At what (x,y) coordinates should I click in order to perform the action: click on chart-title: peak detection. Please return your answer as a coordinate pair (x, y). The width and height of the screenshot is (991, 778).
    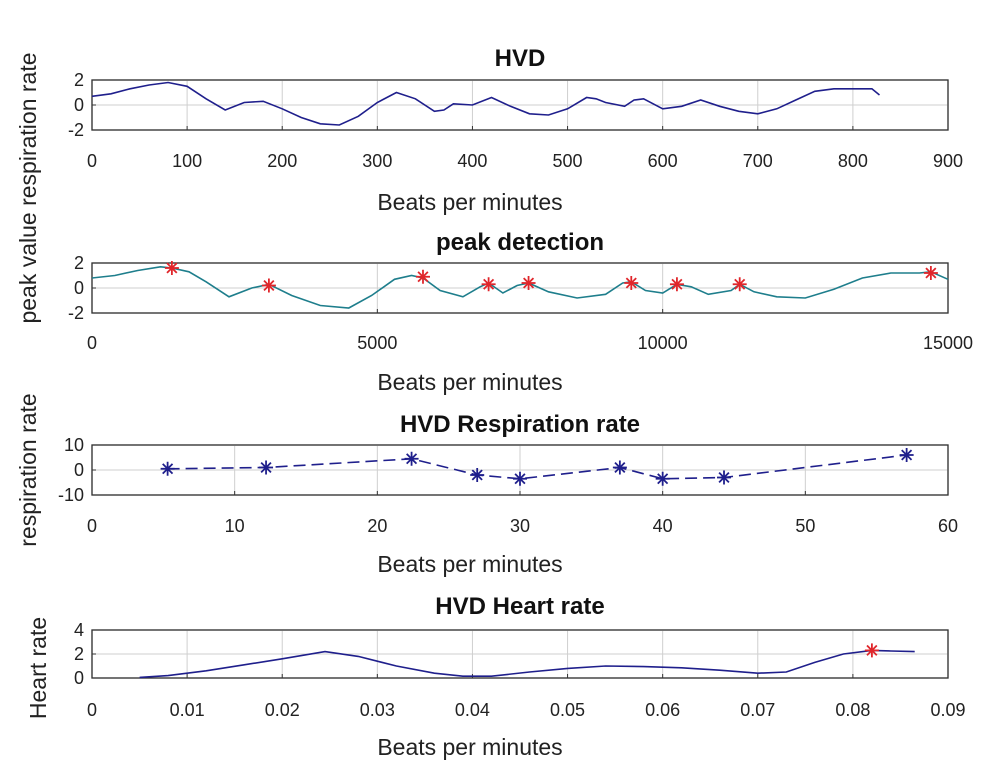
    Looking at the image, I should click on (520, 242).